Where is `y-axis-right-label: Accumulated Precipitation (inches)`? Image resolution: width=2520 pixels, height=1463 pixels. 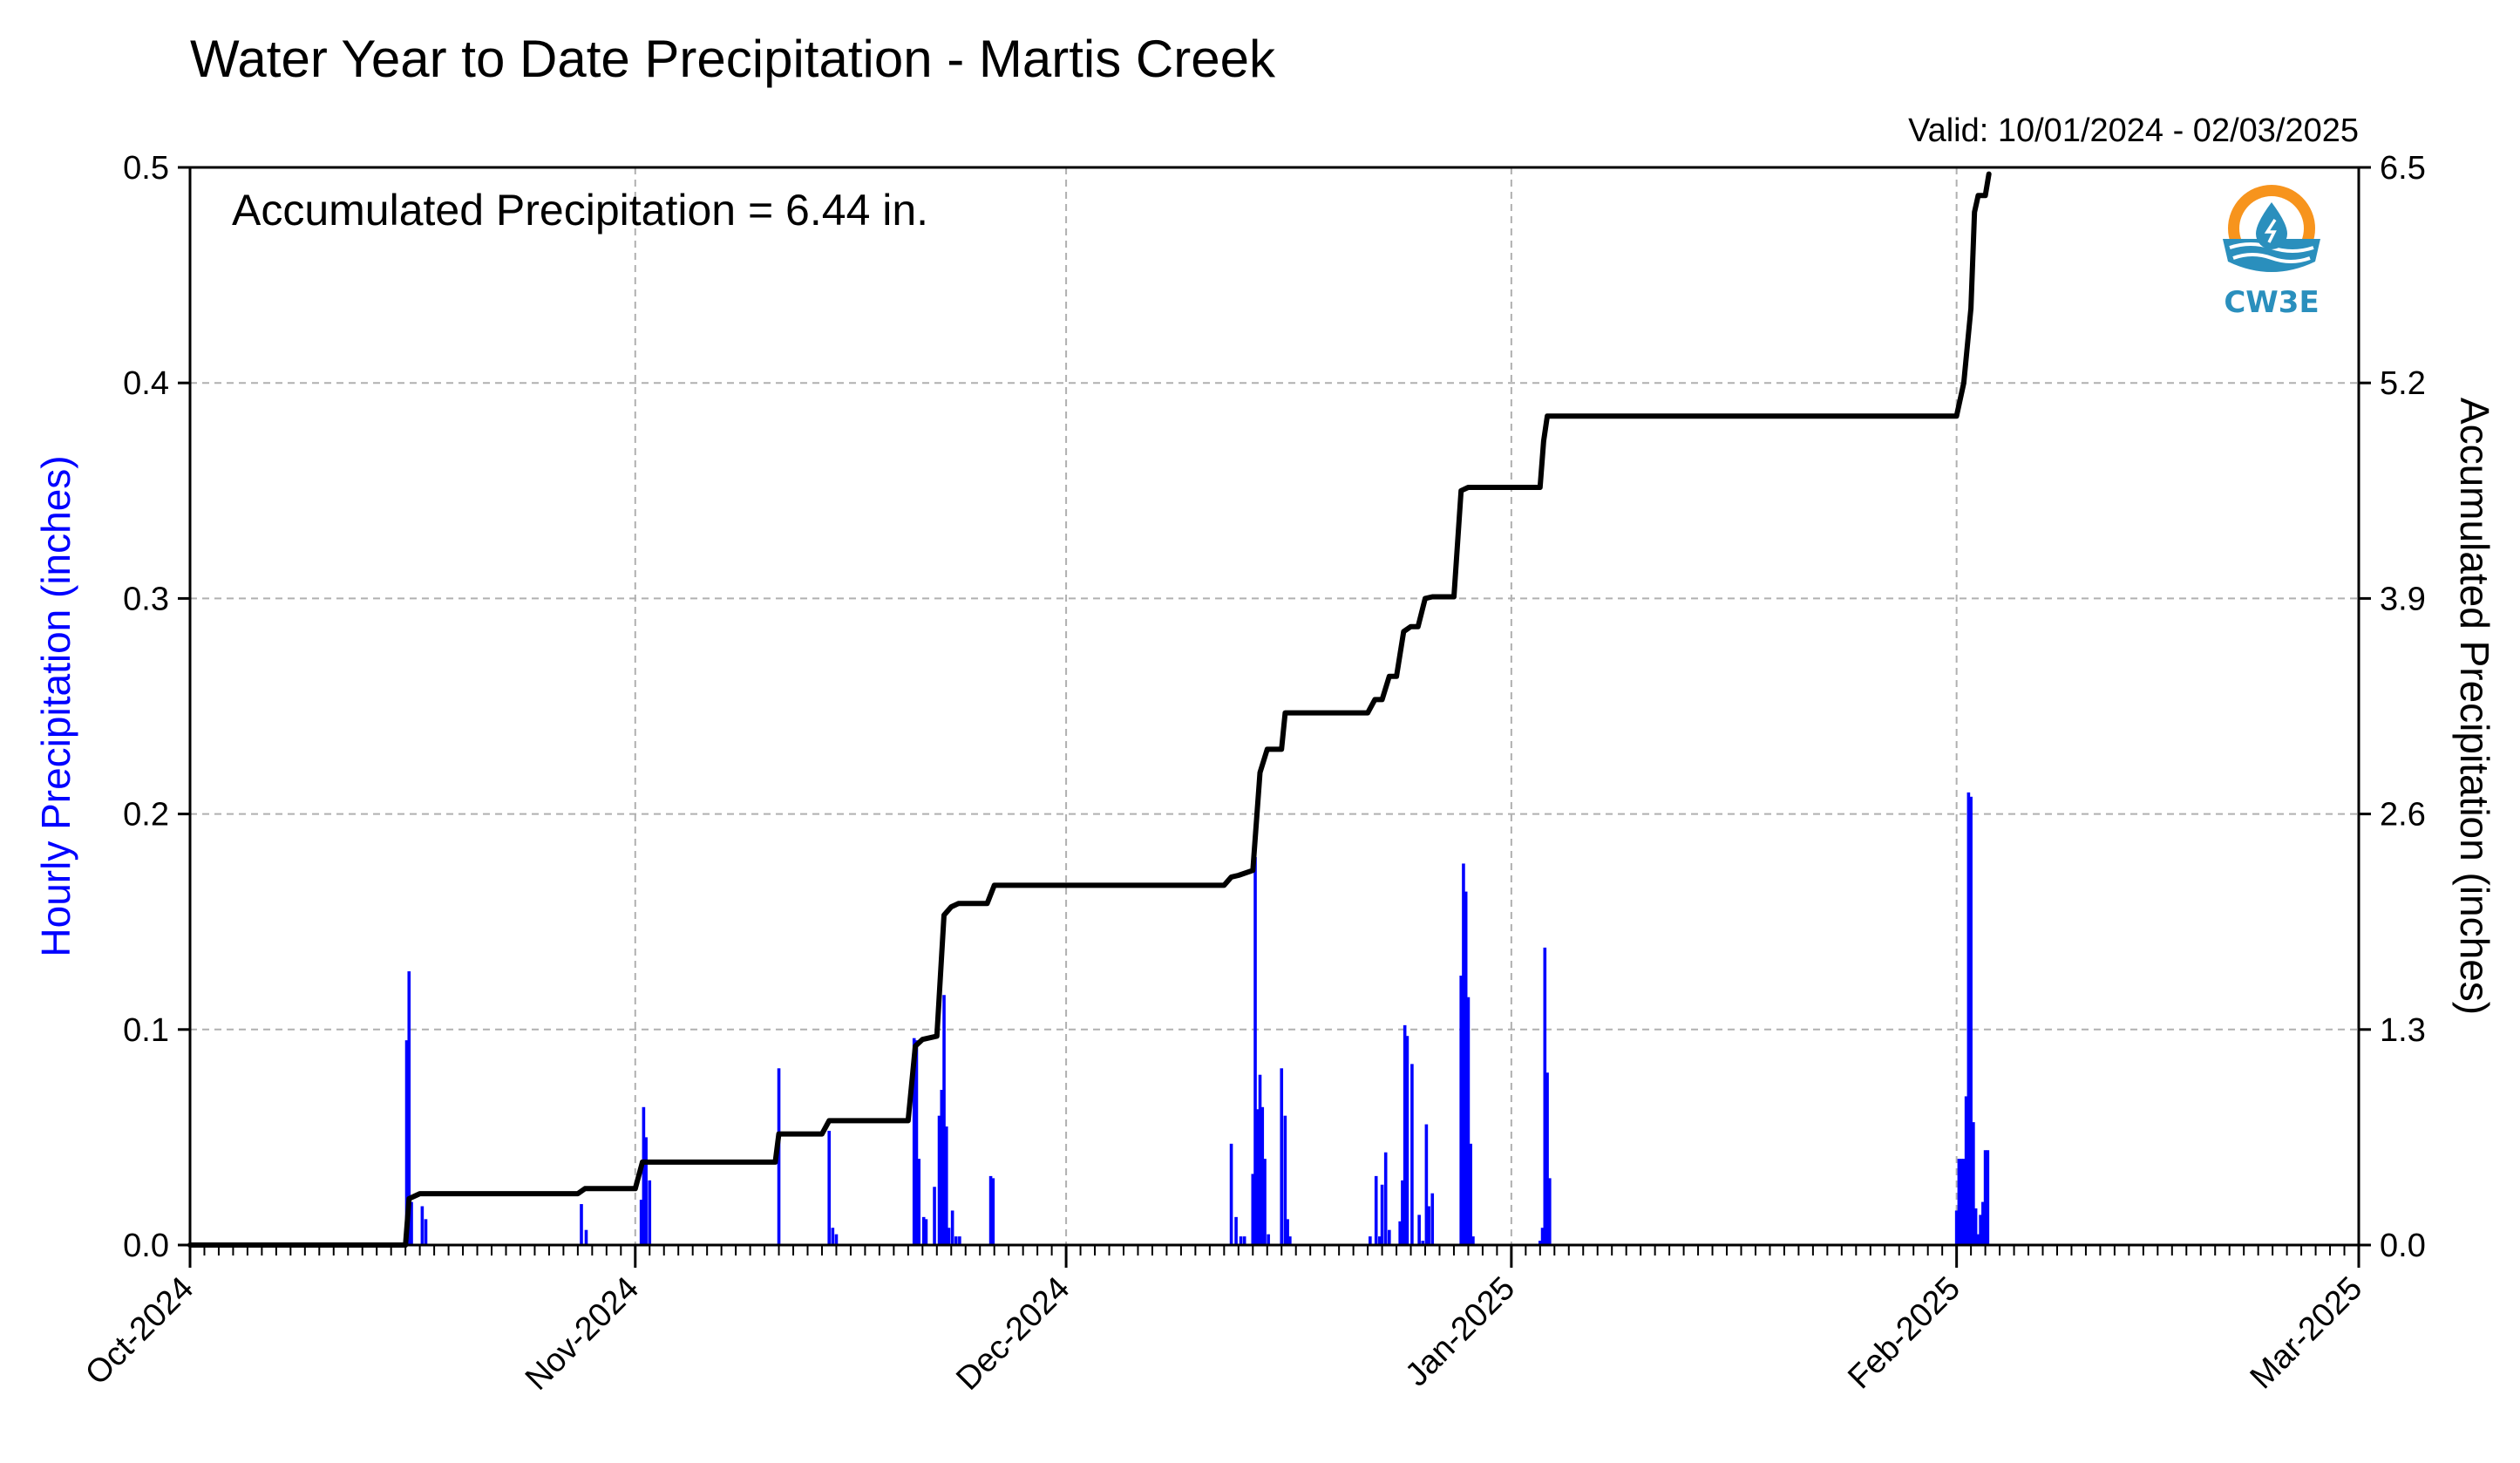 y-axis-right-label: Accumulated Precipitation (inches) is located at coordinates (2474, 706).